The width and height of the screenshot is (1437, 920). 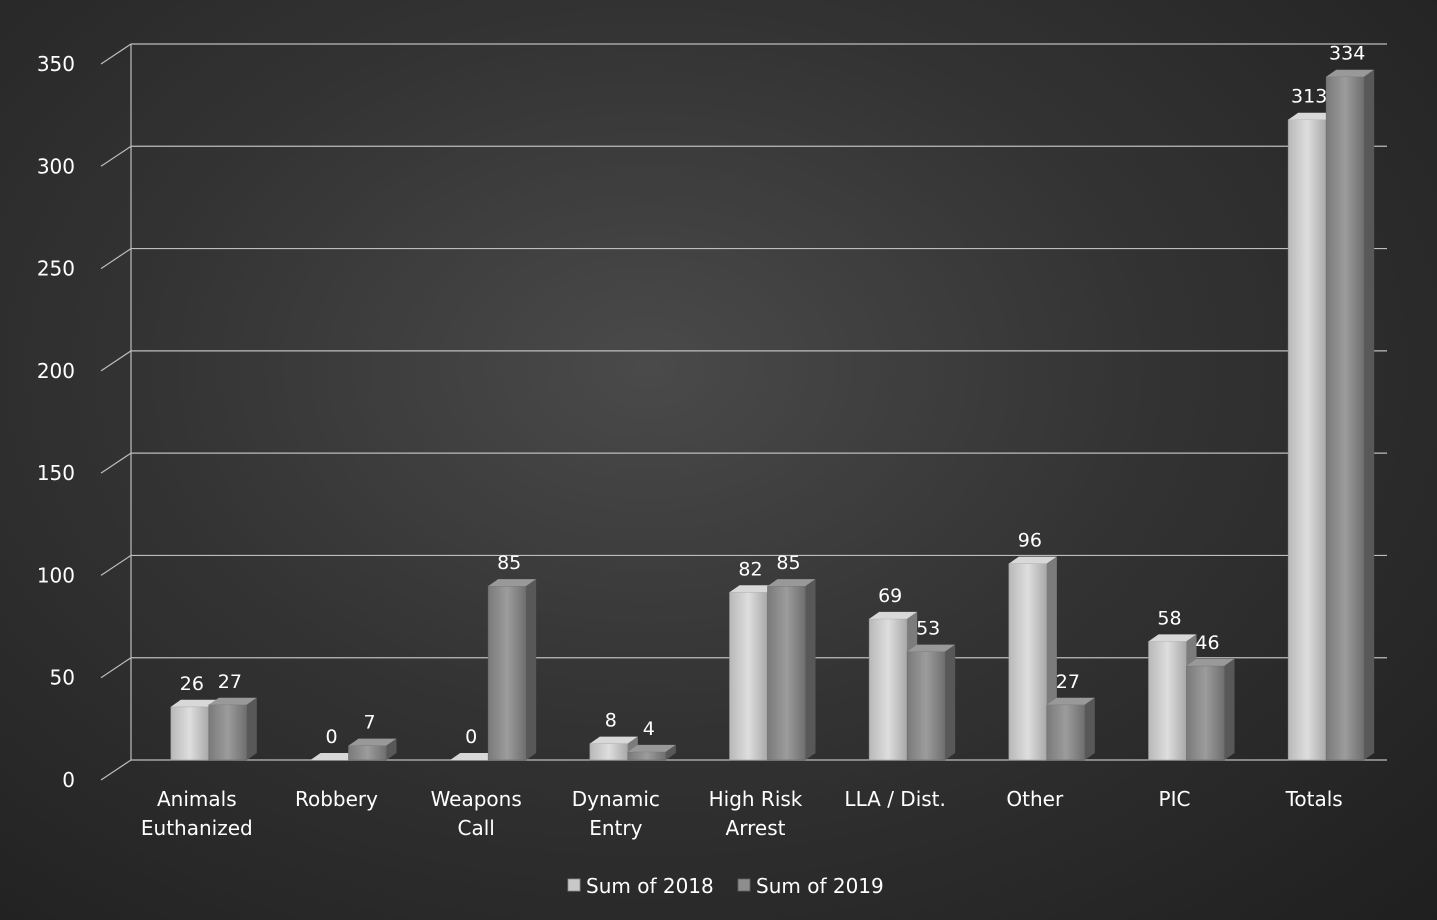 I want to click on legend-label: Sum of 2018, so click(x=650, y=886).